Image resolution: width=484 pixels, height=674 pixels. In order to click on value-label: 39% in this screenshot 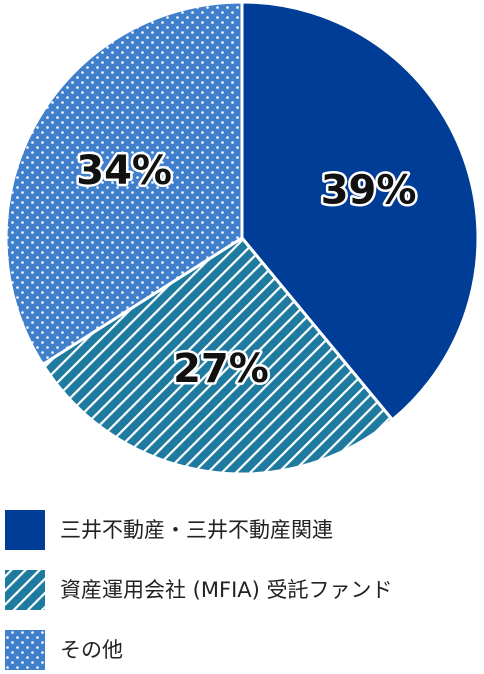, I will do `click(369, 190)`.